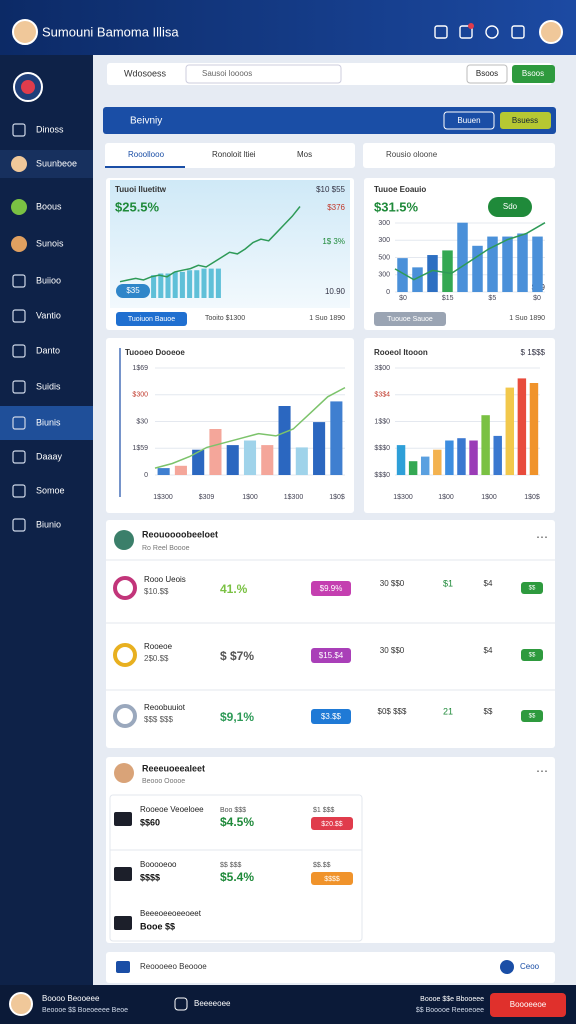 The image size is (576, 1024). What do you see at coordinates (50, 490) in the screenshot?
I see `nav-item: Somoe` at bounding box center [50, 490].